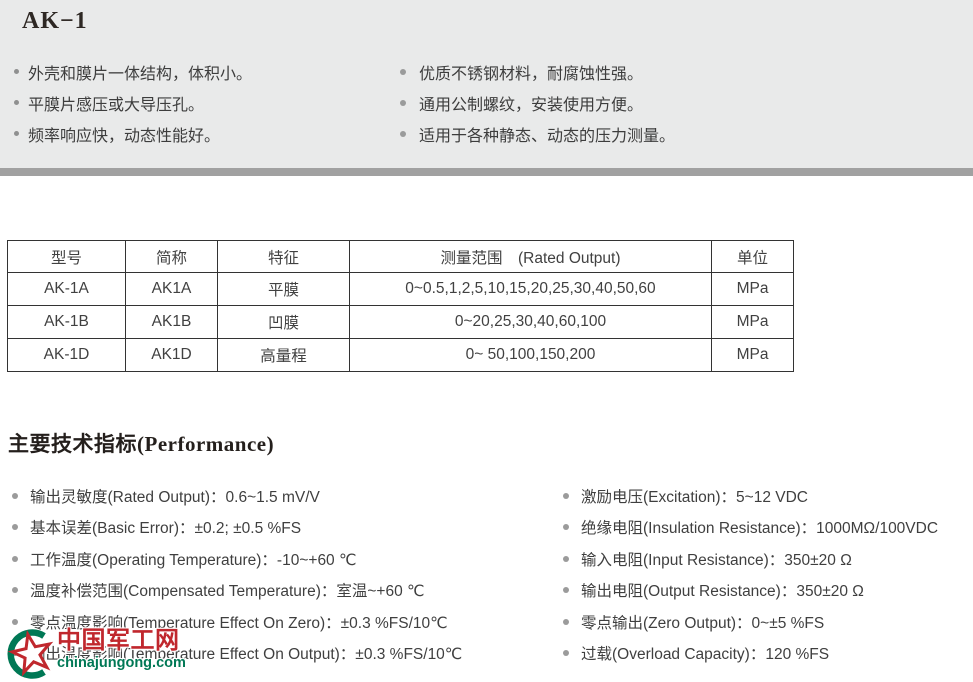 The width and height of the screenshot is (973, 682). I want to click on spec-item: 输出电阻(Output Resistance)：350±20 Ω, so click(768, 591).